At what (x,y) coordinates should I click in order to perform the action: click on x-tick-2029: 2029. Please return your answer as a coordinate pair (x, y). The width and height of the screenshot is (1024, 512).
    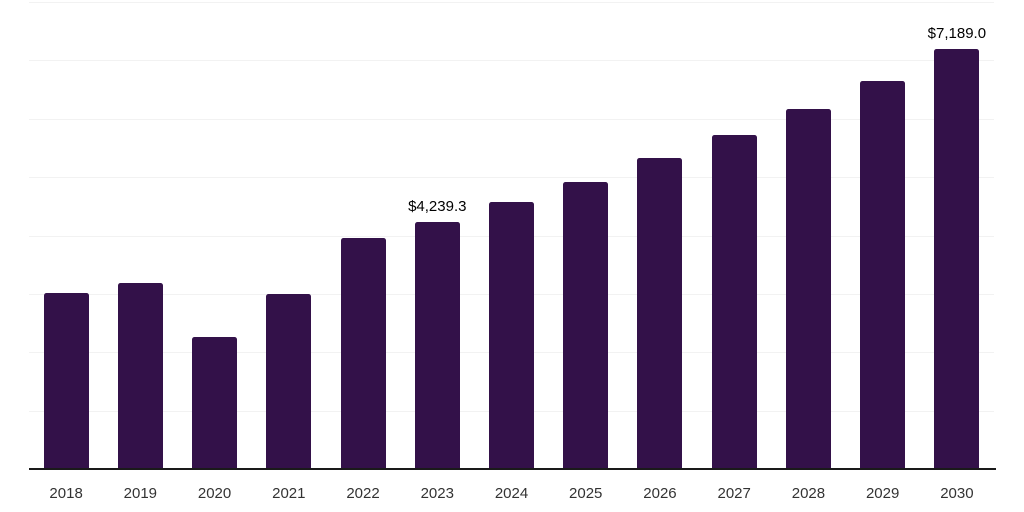
    Looking at the image, I should click on (882, 493).